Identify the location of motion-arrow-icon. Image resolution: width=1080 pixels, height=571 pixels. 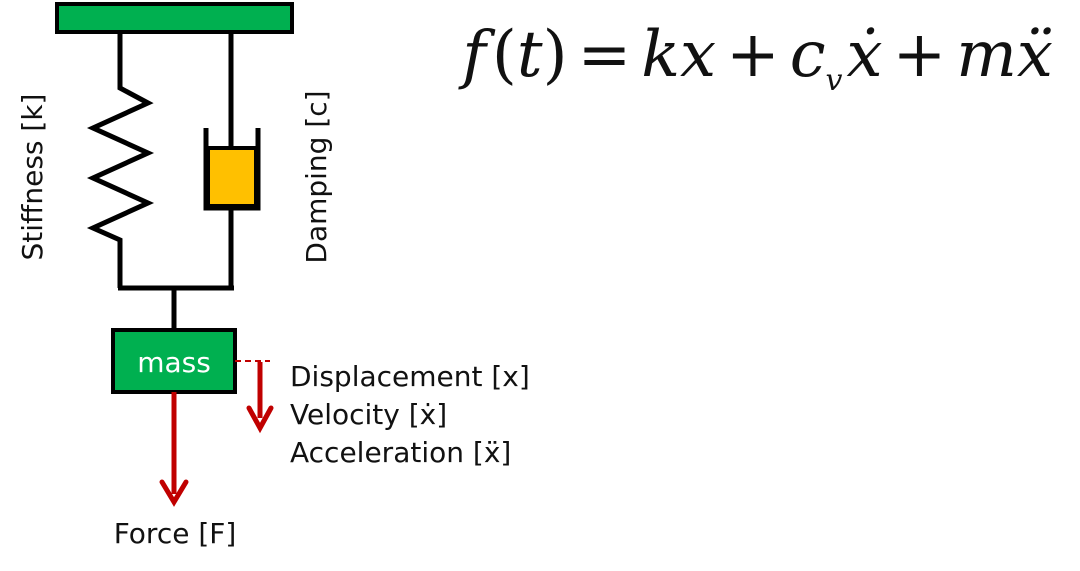
(260, 398).